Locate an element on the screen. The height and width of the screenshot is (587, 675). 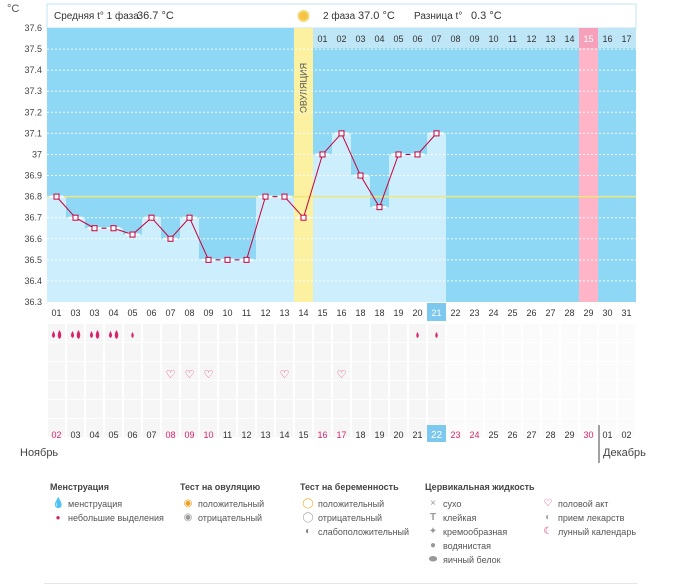
legend-menstruation-item: 💧 менструация is located at coordinates (107, 504).